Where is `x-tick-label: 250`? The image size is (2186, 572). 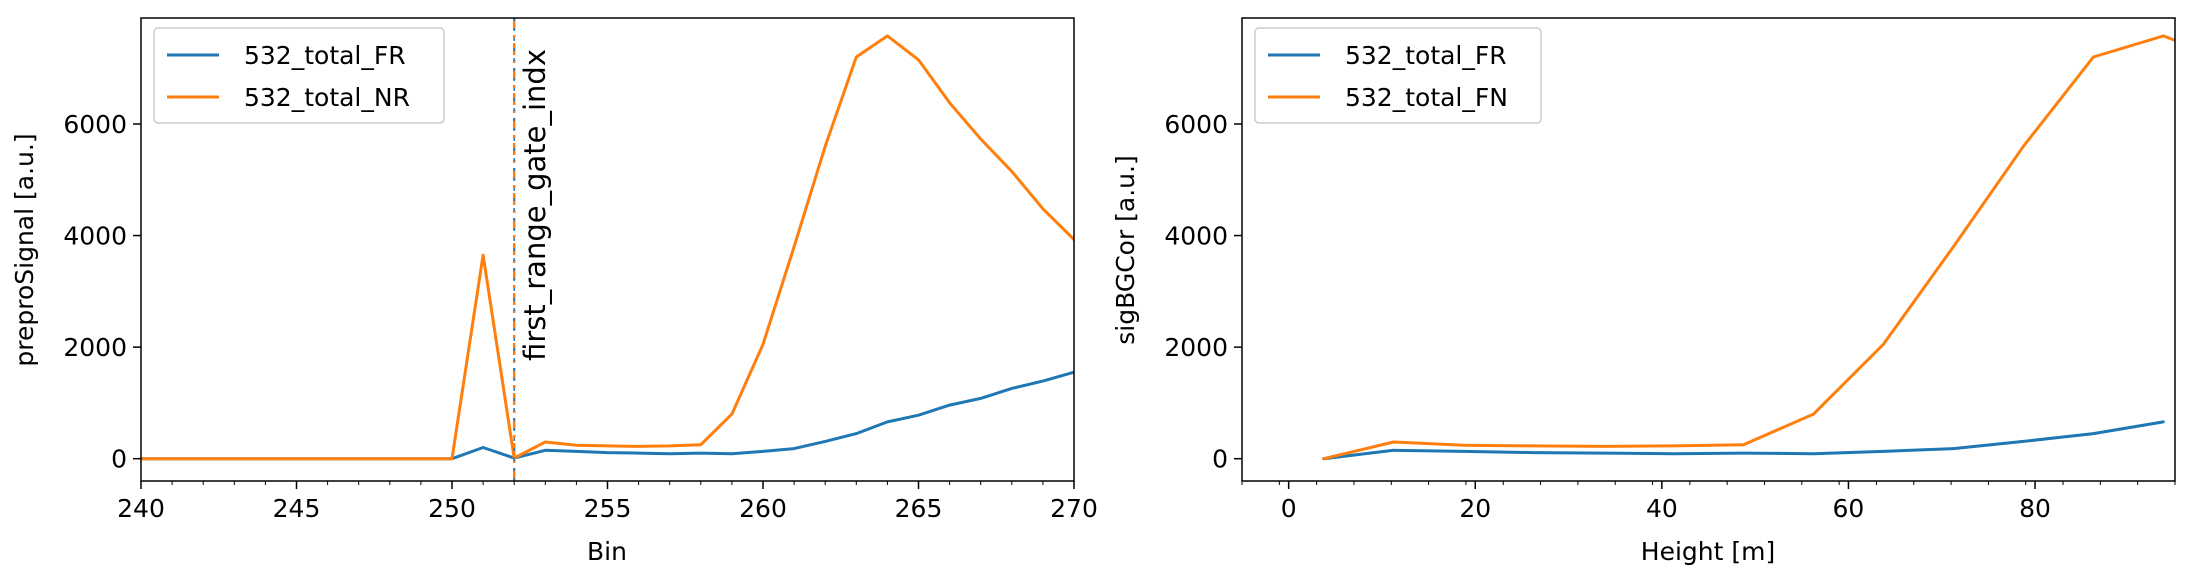 x-tick-label: 250 is located at coordinates (452, 508).